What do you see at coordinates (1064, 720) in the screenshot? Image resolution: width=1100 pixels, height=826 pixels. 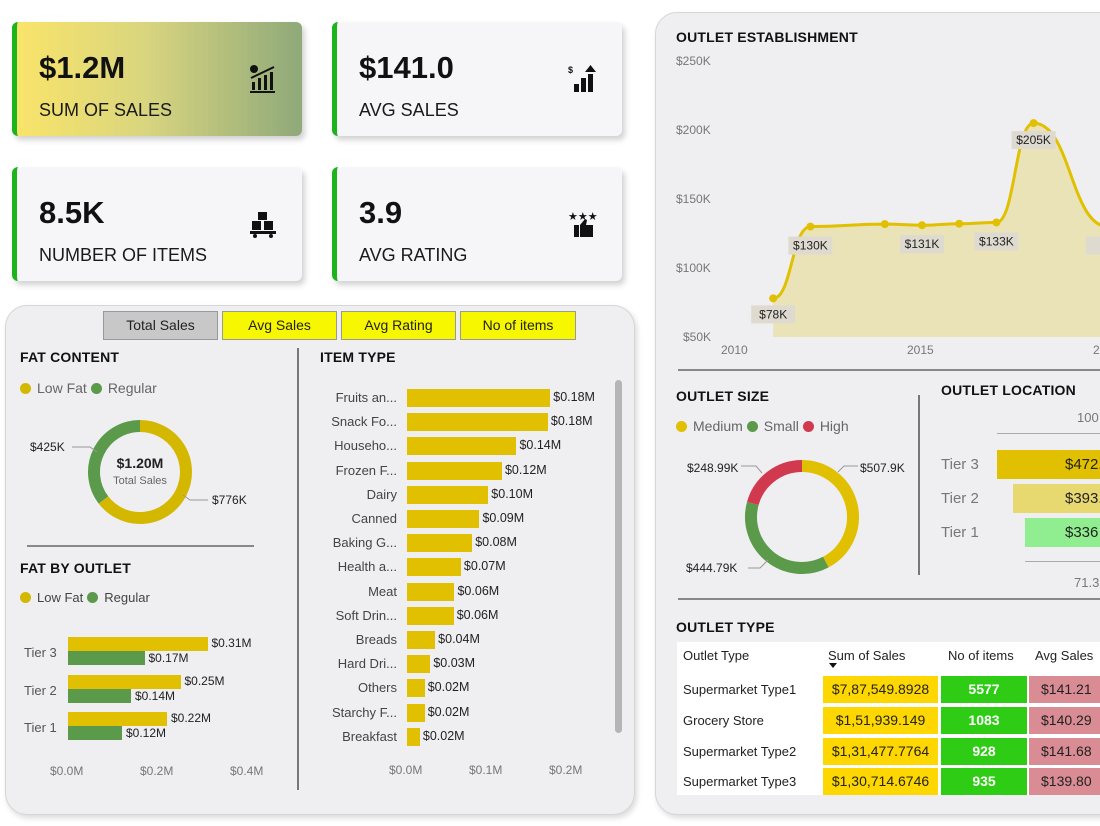 I see `avg-sales-cell: $140.29` at bounding box center [1064, 720].